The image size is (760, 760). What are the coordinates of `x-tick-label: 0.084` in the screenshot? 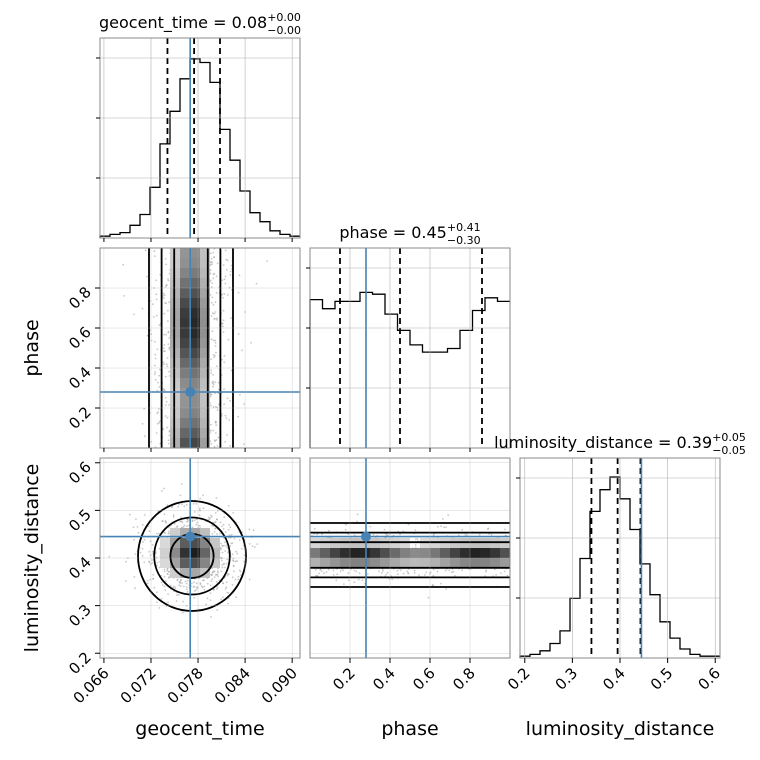 It's located at (232, 685).